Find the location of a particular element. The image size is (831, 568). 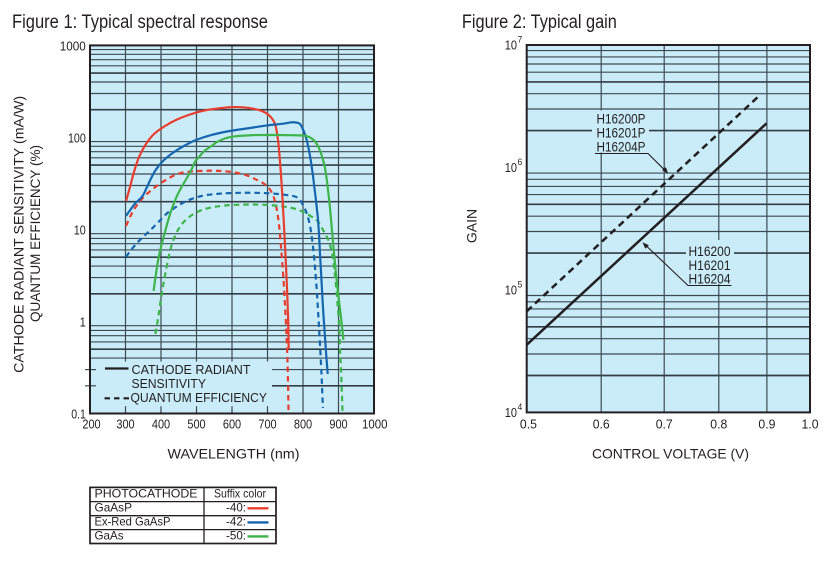

svg-text: H16200 is located at coordinates (710, 251).